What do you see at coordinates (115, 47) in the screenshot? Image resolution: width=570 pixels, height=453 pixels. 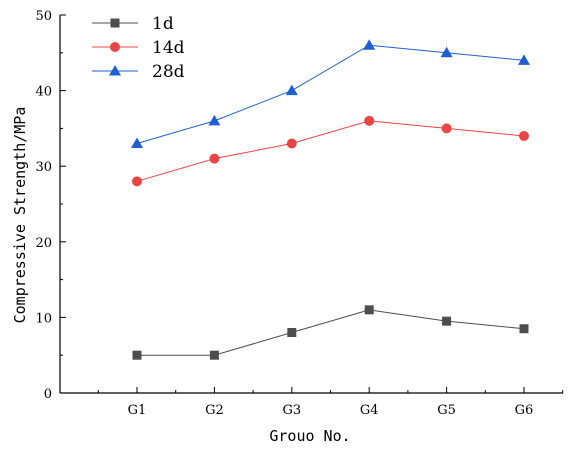 I see `legend-marker-14d` at bounding box center [115, 47].